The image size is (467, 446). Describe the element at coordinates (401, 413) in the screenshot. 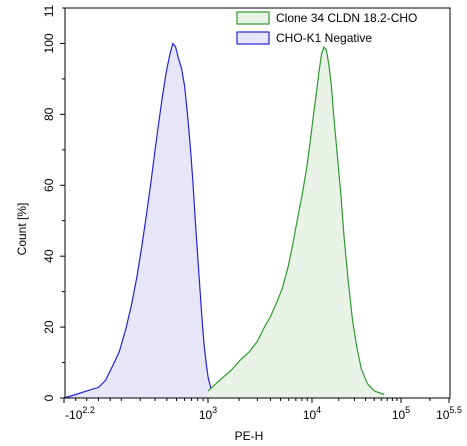

I see `x-tick-label: 10⁵` at that location.